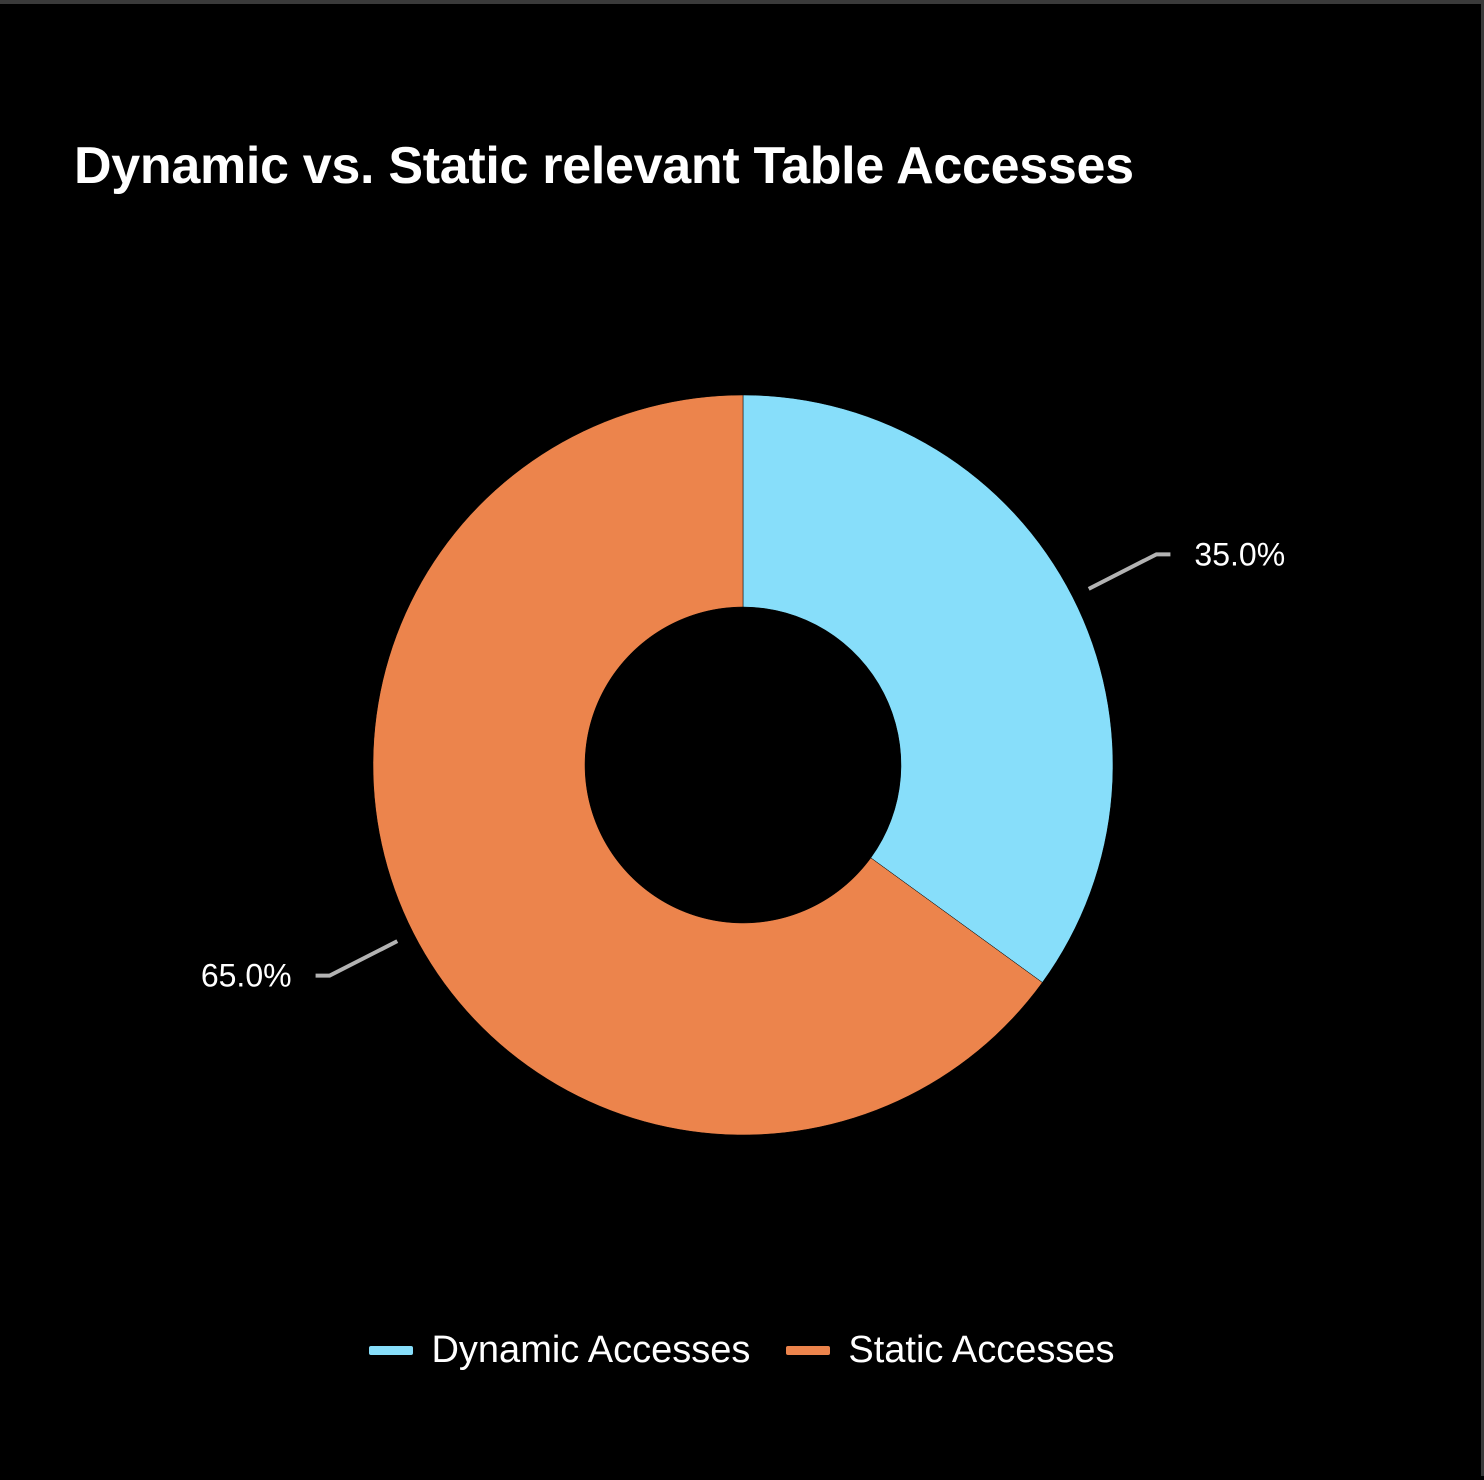  What do you see at coordinates (1129, 571) in the screenshot?
I see `leader-line-dynamic` at bounding box center [1129, 571].